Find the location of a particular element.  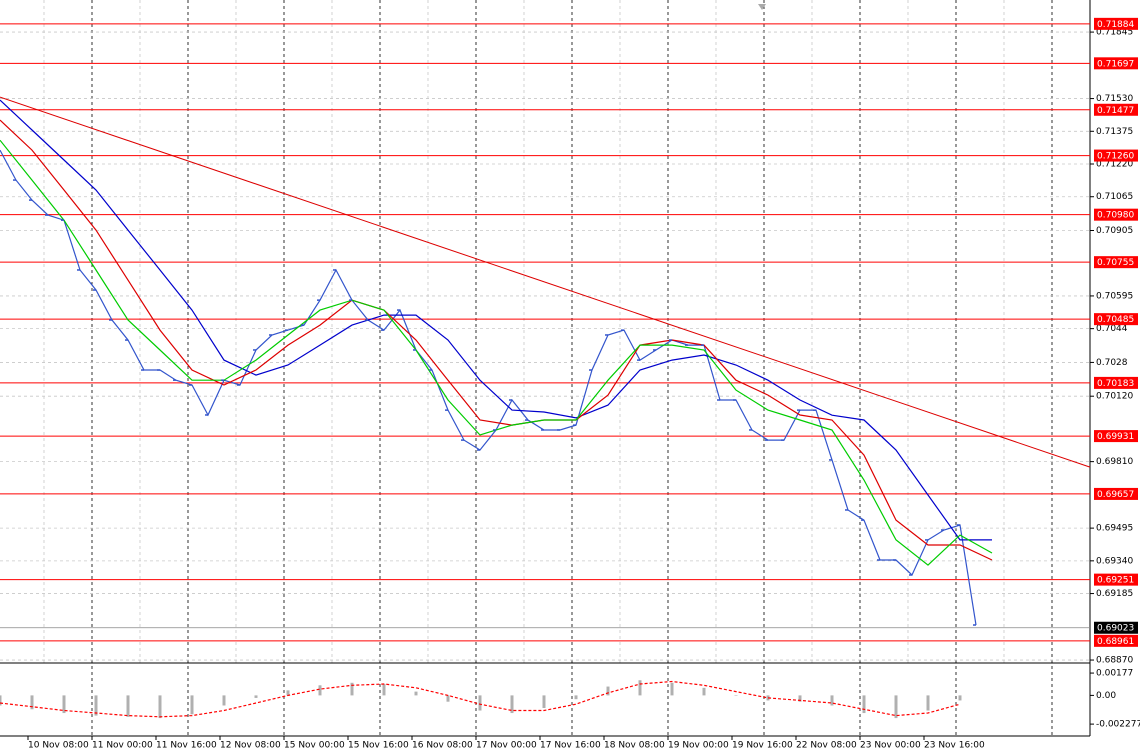

level-label: 0.70485 is located at coordinates (1115, 320).